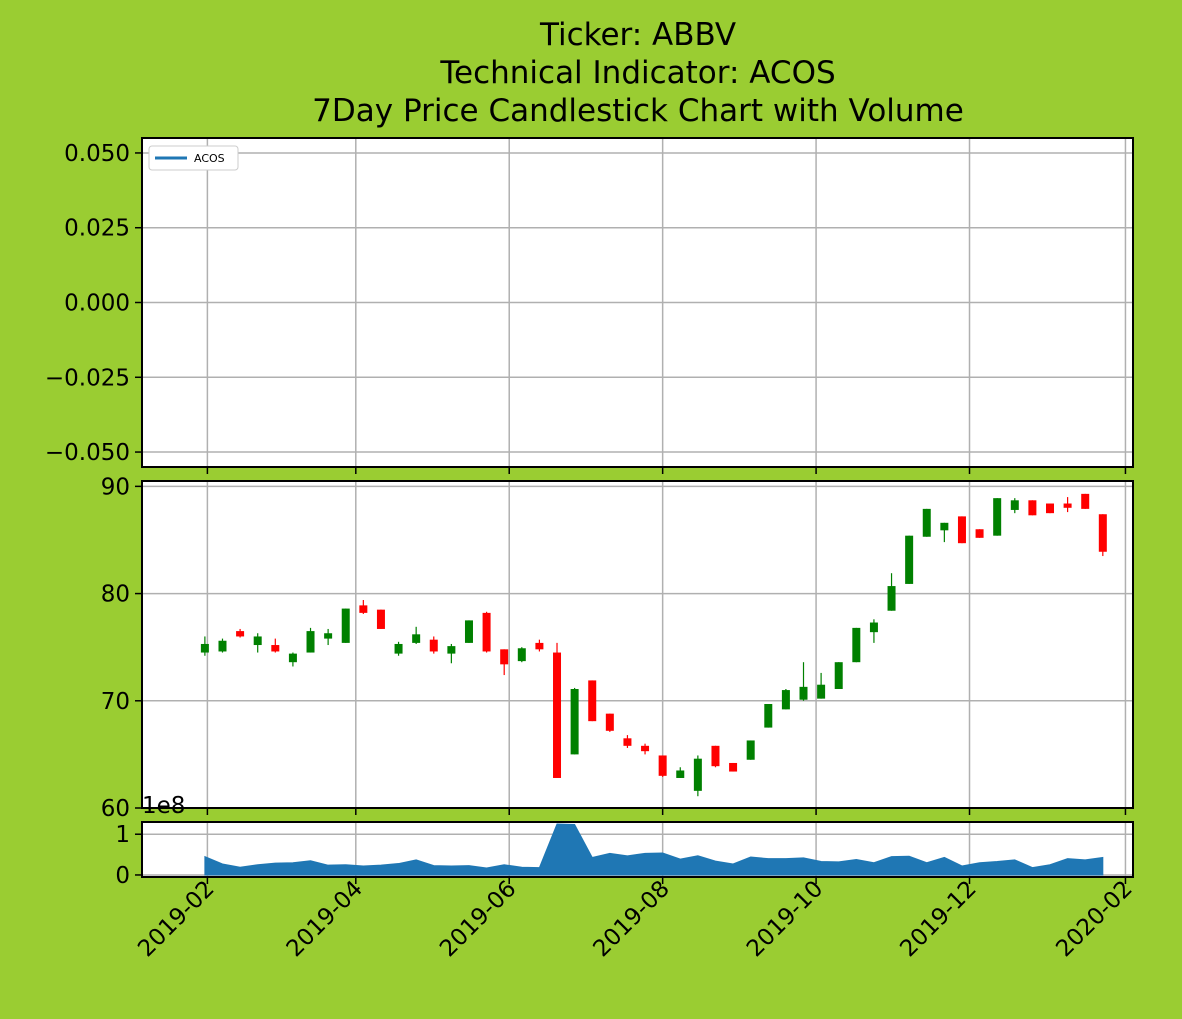  Describe the element at coordinates (654, 849) in the screenshot. I see `volume-series` at that location.